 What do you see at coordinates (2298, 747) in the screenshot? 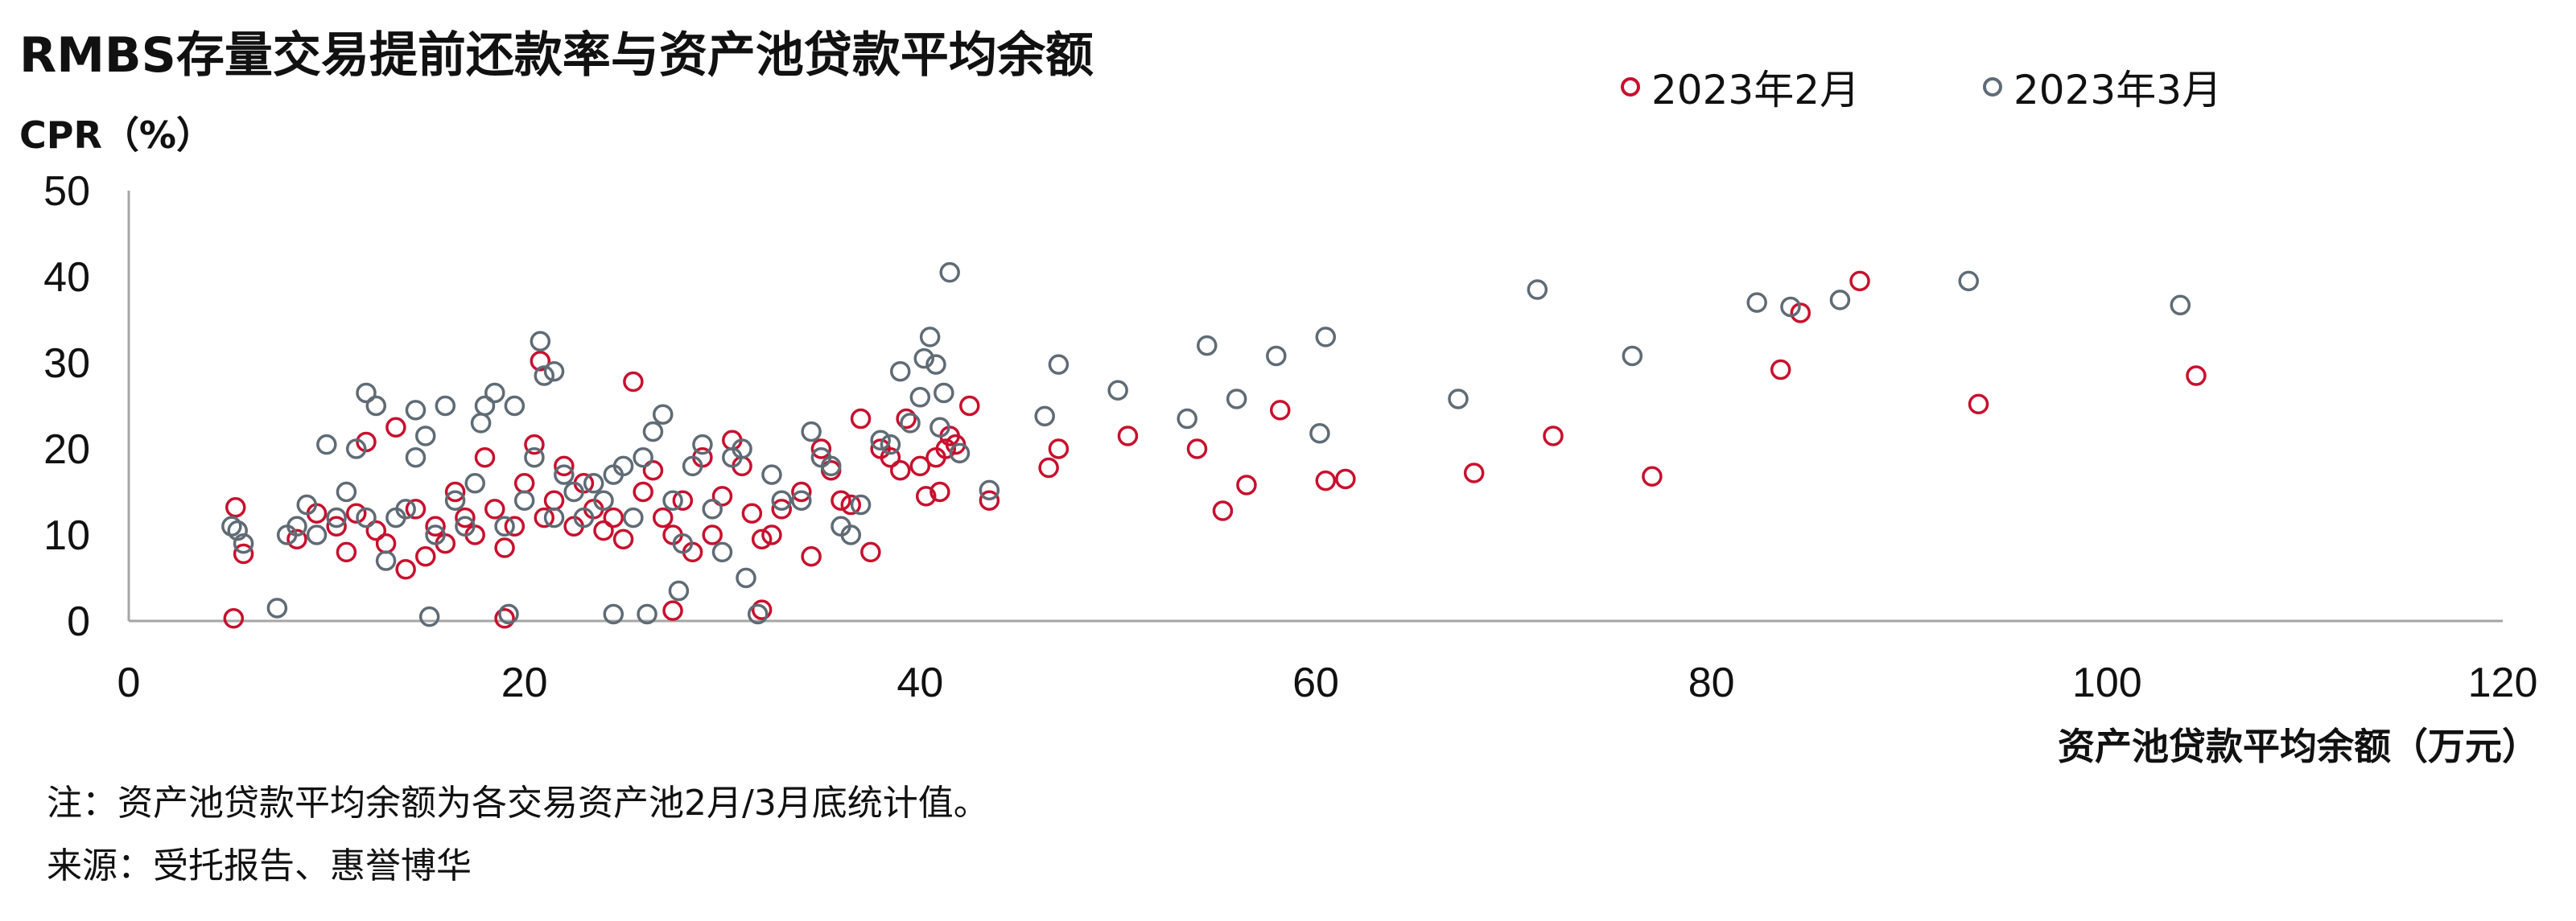
I see `x-axis-title: 资产池贷款平均余额（万元）` at bounding box center [2298, 747].